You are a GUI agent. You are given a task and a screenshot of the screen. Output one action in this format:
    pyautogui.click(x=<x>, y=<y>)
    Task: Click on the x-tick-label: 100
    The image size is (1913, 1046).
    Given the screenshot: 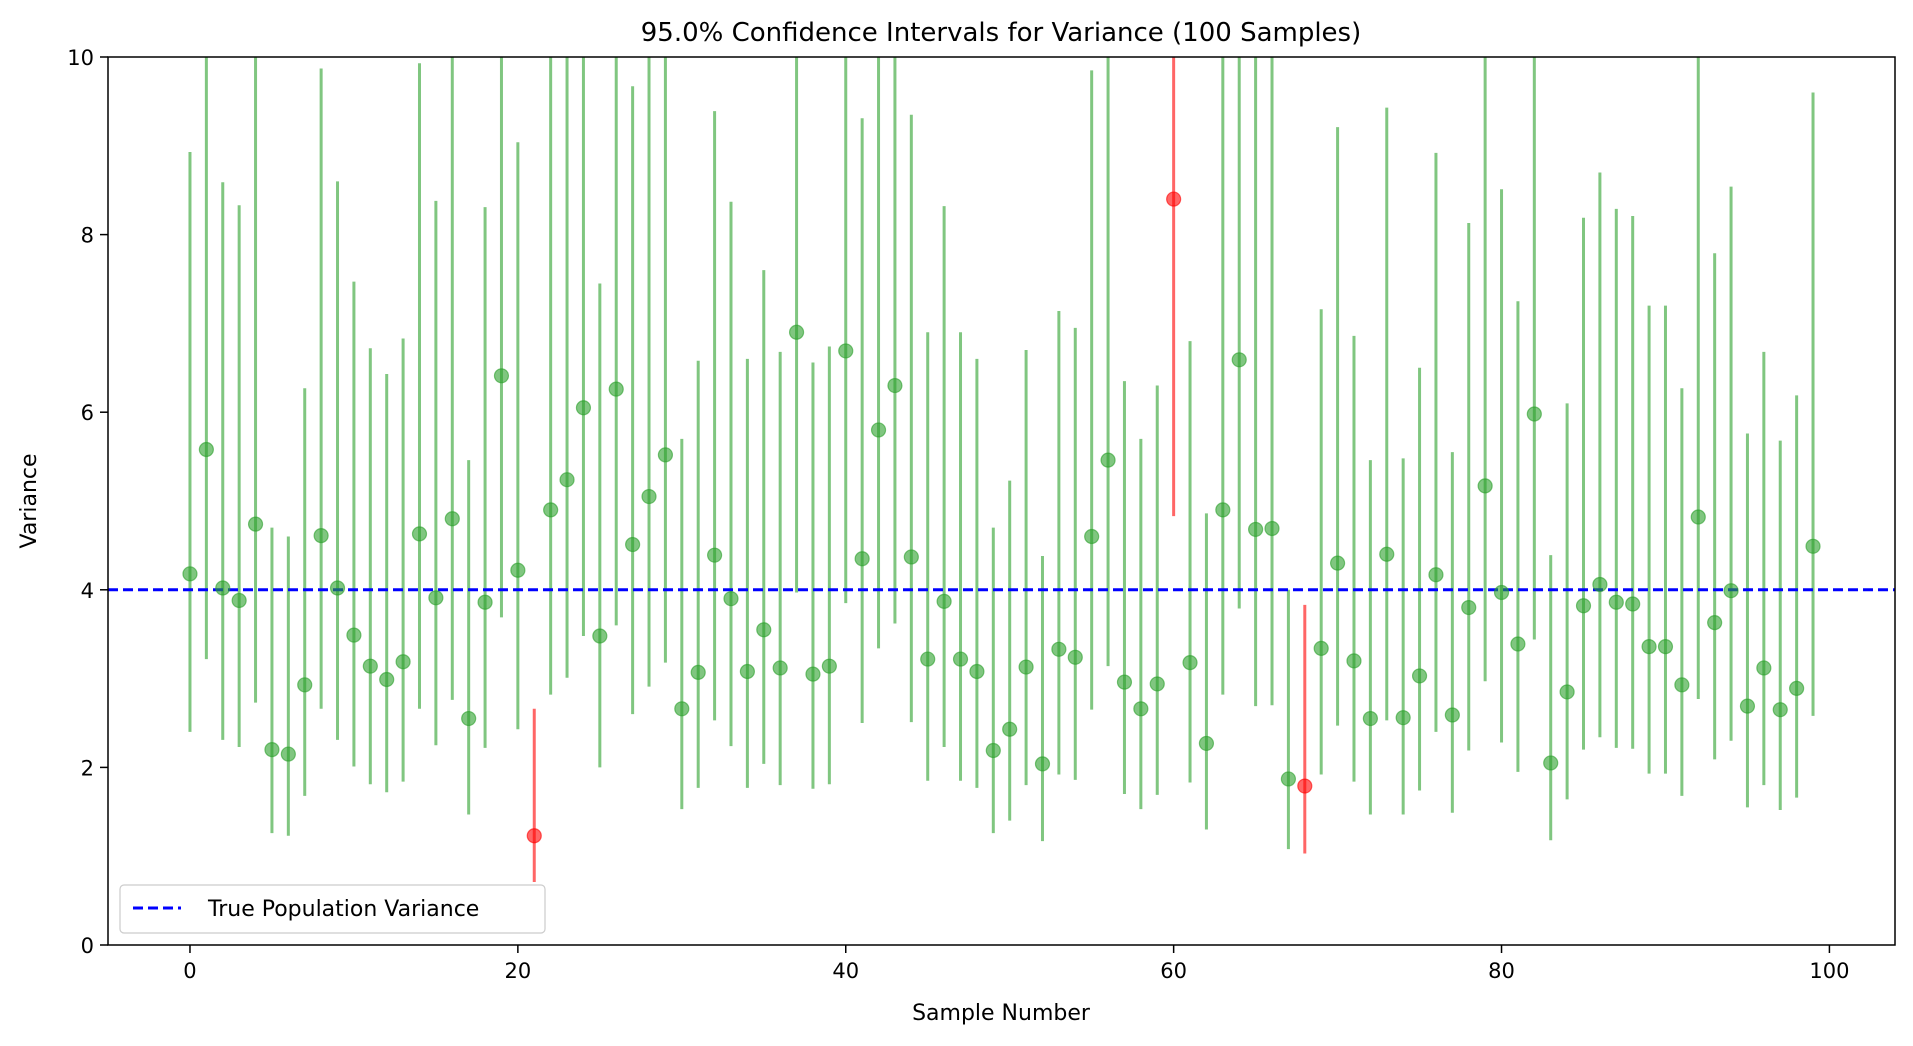 What is the action you would take?
    pyautogui.click(x=1829, y=971)
    